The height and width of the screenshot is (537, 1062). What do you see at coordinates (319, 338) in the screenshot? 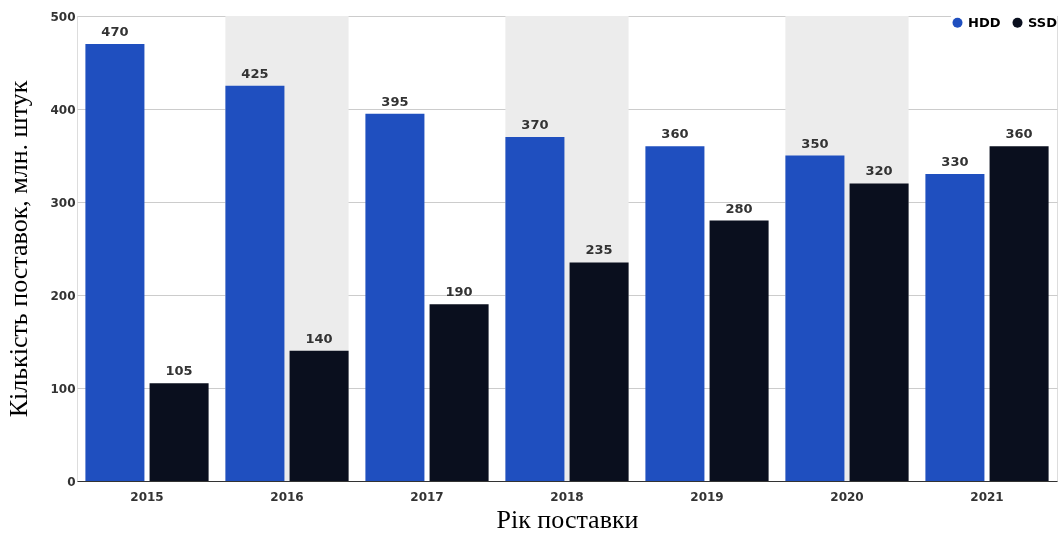
I see `data-label: 140` at bounding box center [319, 338].